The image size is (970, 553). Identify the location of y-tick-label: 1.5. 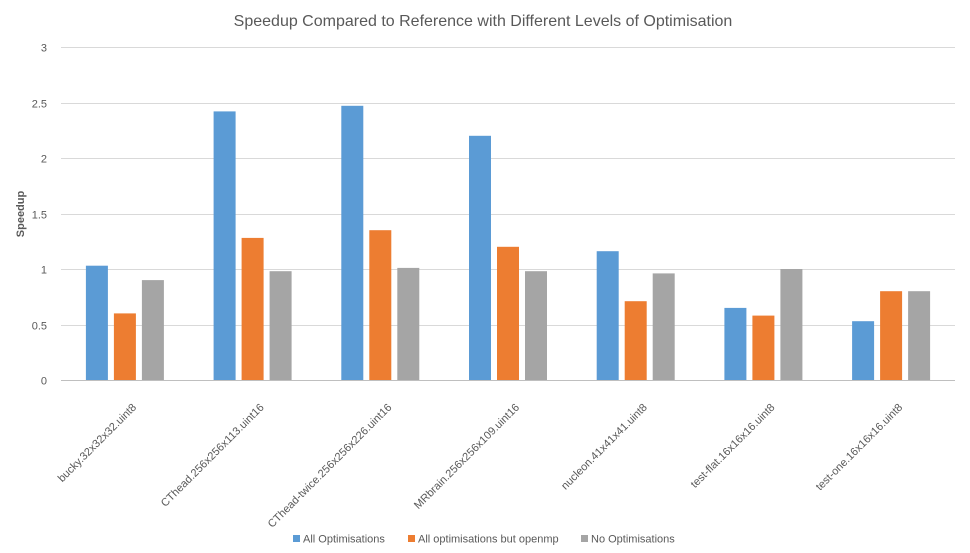
(39, 216).